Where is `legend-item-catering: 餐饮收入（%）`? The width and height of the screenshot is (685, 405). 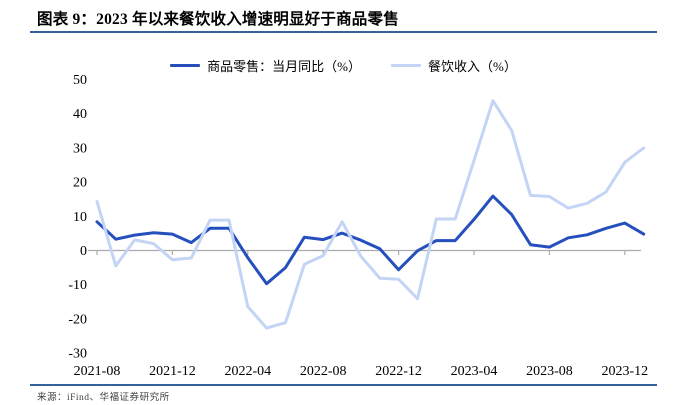 legend-item-catering: 餐饮收入（%） is located at coordinates (454, 65).